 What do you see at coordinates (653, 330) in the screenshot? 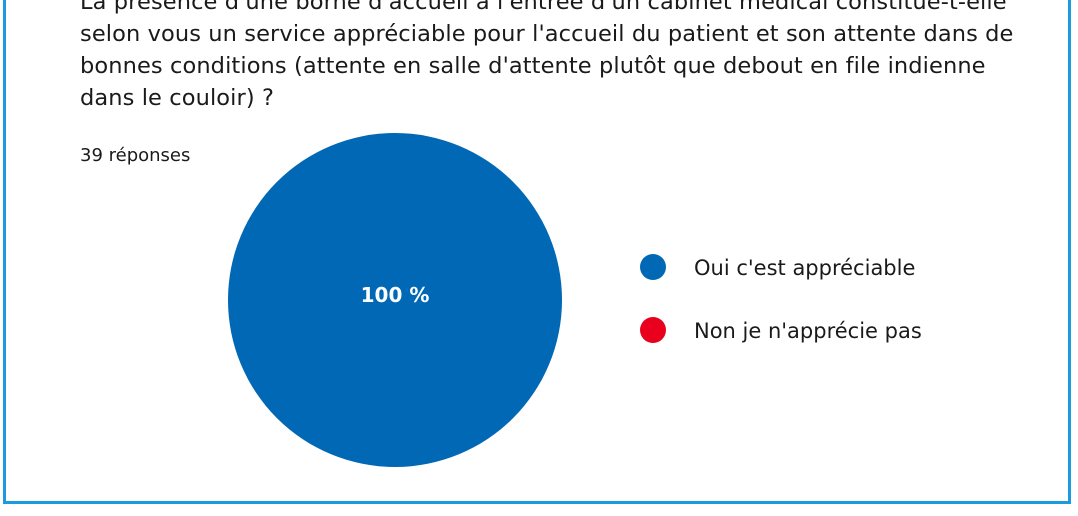
I see `legend-marker-non-je-n-appr-cie-pas` at bounding box center [653, 330].